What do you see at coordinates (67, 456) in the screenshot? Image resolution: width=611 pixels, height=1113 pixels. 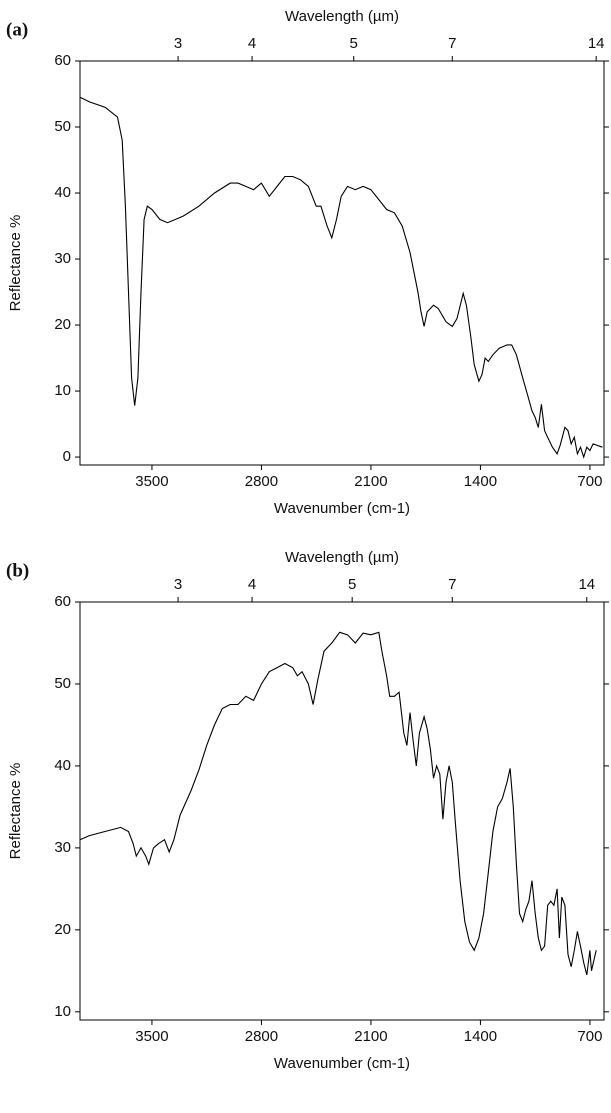 I see `y-tick-label: 0` at bounding box center [67, 456].